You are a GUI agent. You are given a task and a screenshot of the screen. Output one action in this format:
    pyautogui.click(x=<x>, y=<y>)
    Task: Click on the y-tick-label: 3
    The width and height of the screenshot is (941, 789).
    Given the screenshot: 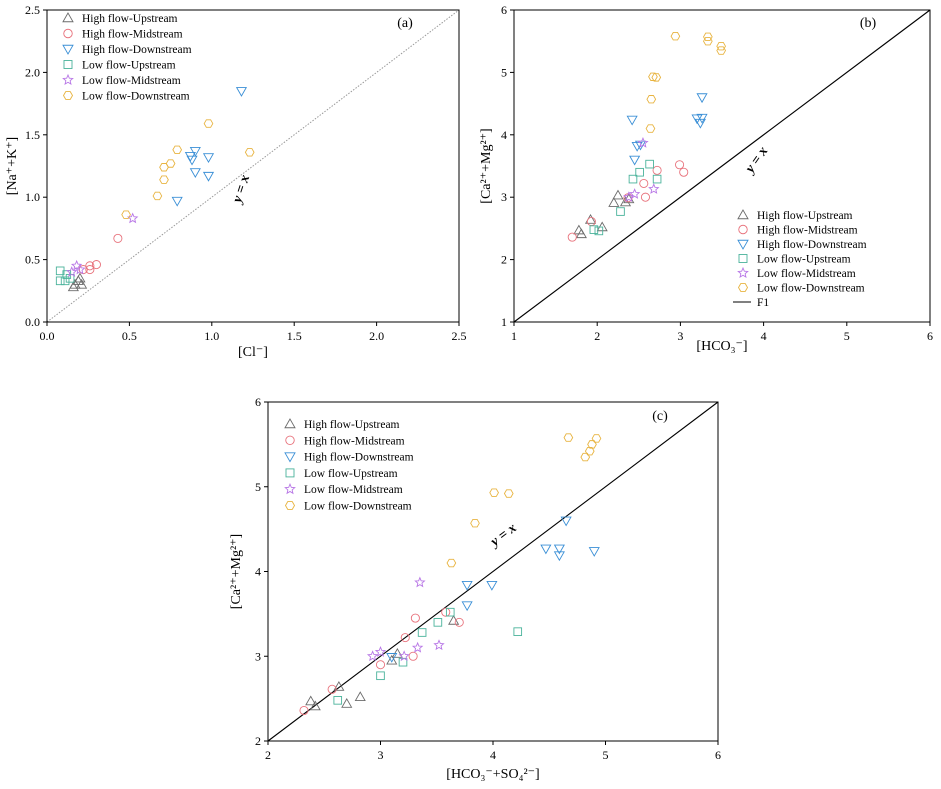 What is the action you would take?
    pyautogui.click(x=504, y=197)
    